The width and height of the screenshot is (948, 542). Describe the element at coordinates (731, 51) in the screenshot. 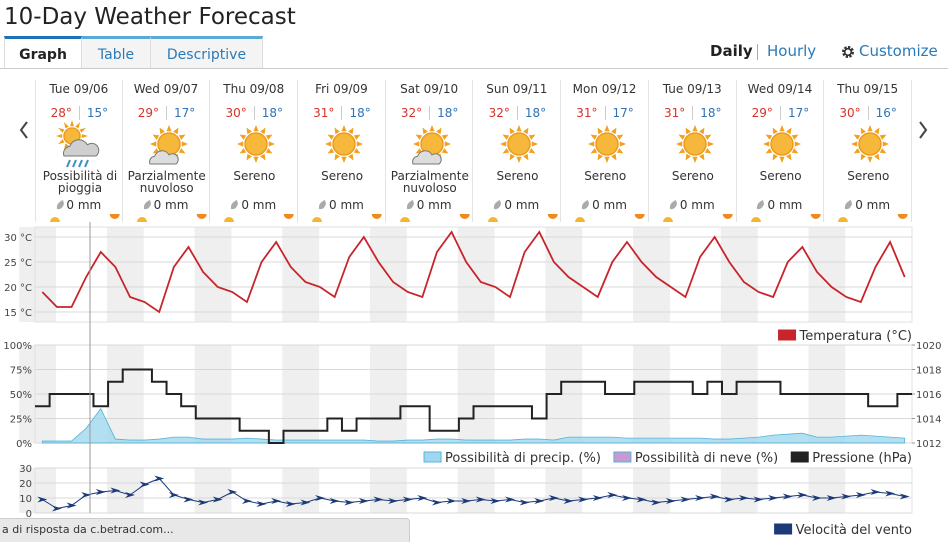

I see `view-toggle: Daily` at that location.